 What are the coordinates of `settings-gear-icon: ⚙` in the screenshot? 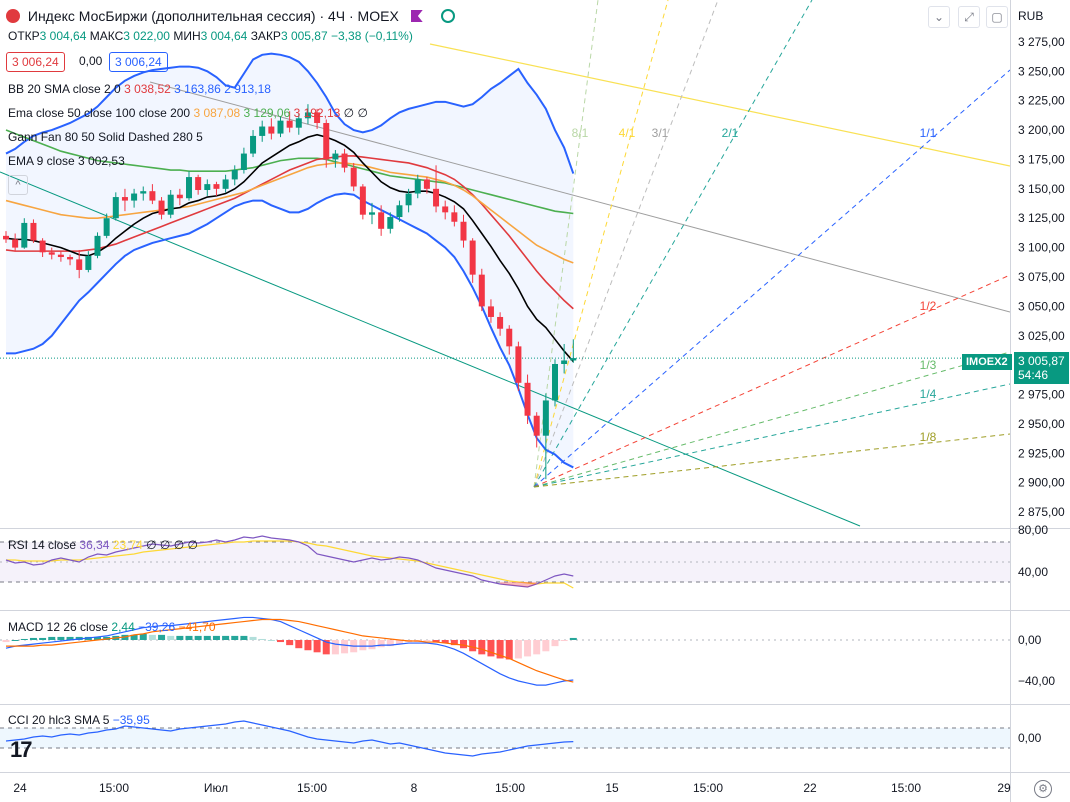 It's located at (1043, 789).